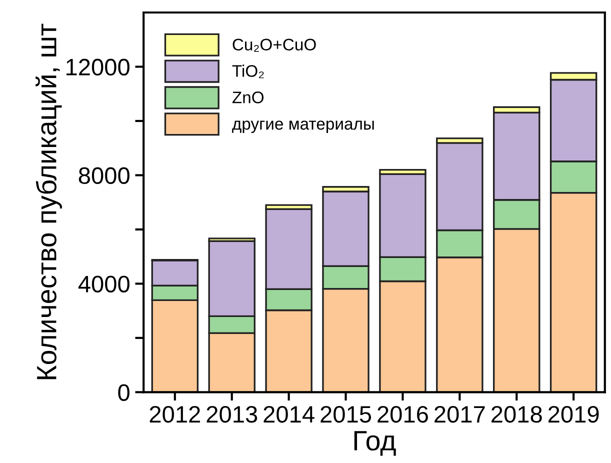 This screenshot has width=611, height=463. I want to click on y-tick-label: 0, so click(124, 392).